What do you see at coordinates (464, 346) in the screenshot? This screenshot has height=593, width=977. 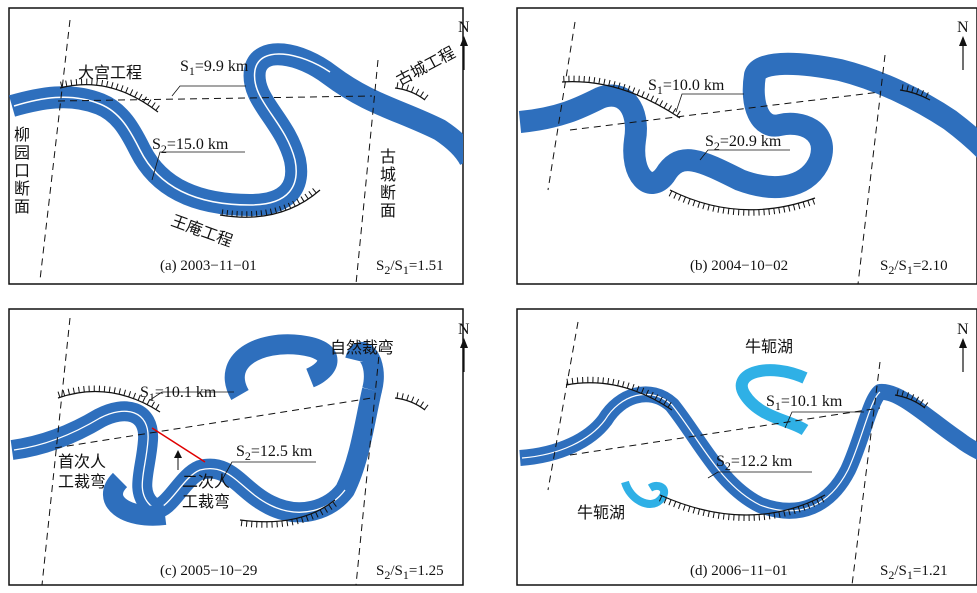 I see `panel-c-north-arrow-icon: N` at bounding box center [464, 346].